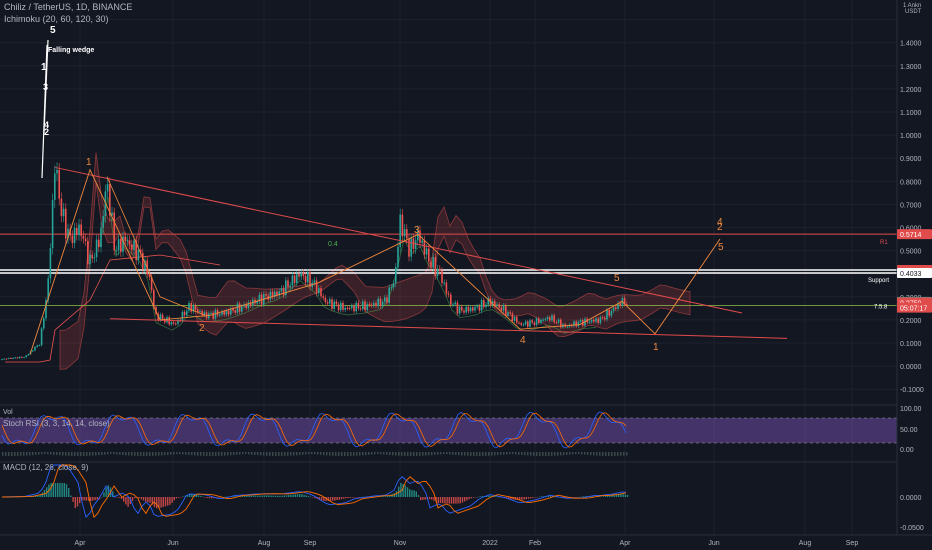 This screenshot has height=550, width=932. I want to click on time-axis: Apr Jun Aug Sep Nov 2022 Feb Apr Jun Aug Sep, so click(466, 540).